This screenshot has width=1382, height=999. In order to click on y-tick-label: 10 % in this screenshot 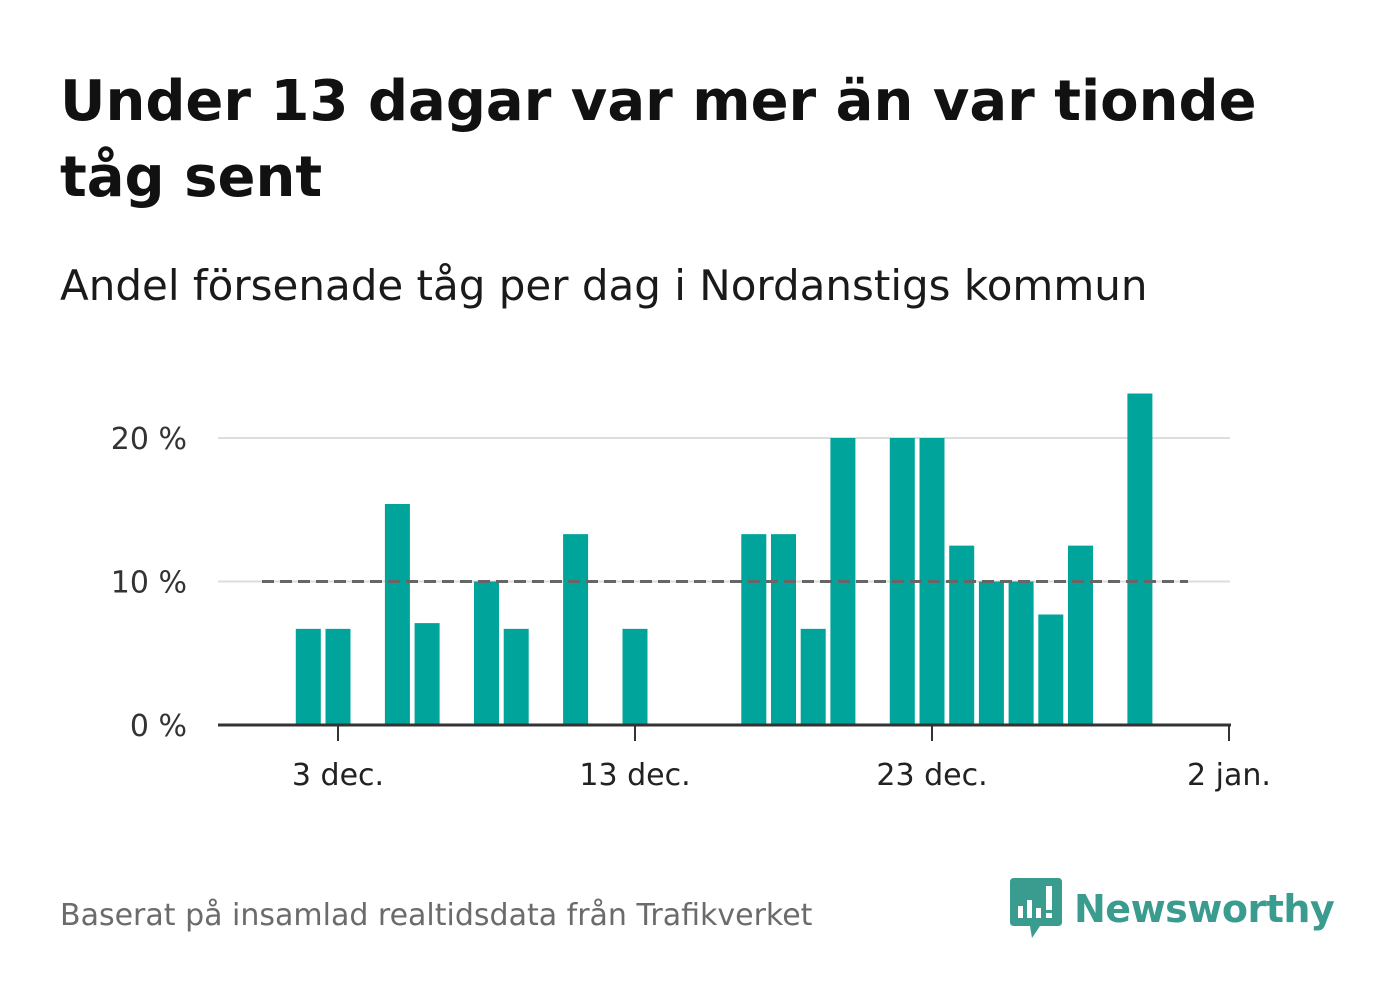, I will do `click(149, 583)`.